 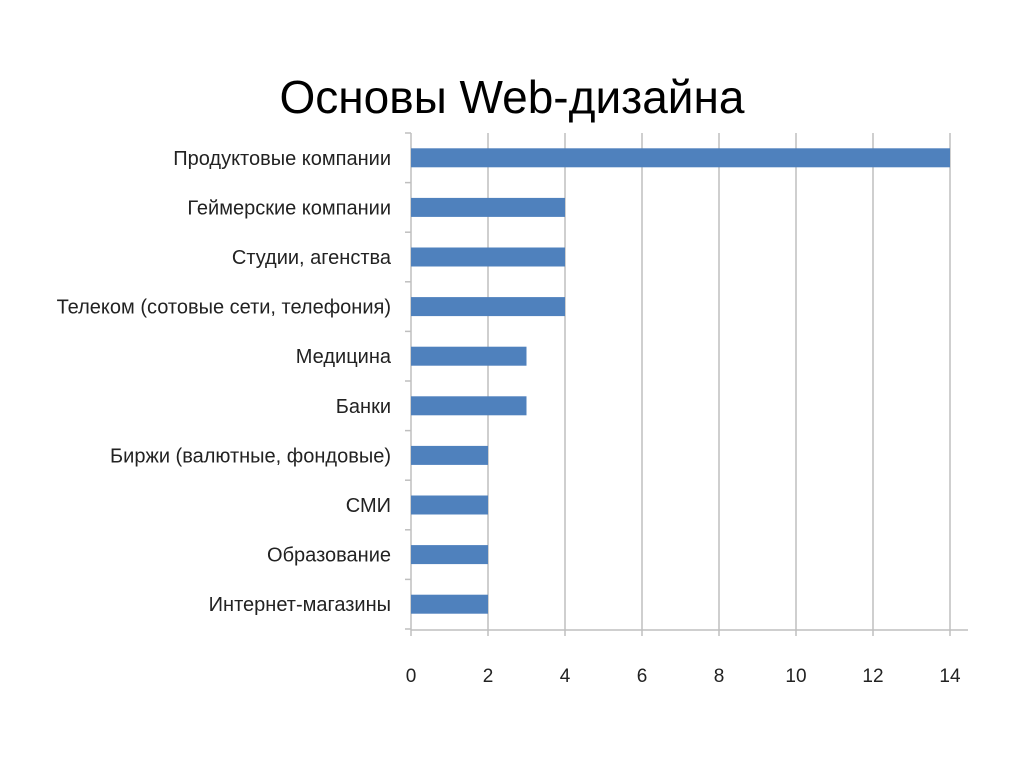 What do you see at coordinates (300, 605) in the screenshot?
I see `category-label: Интернет-магазины` at bounding box center [300, 605].